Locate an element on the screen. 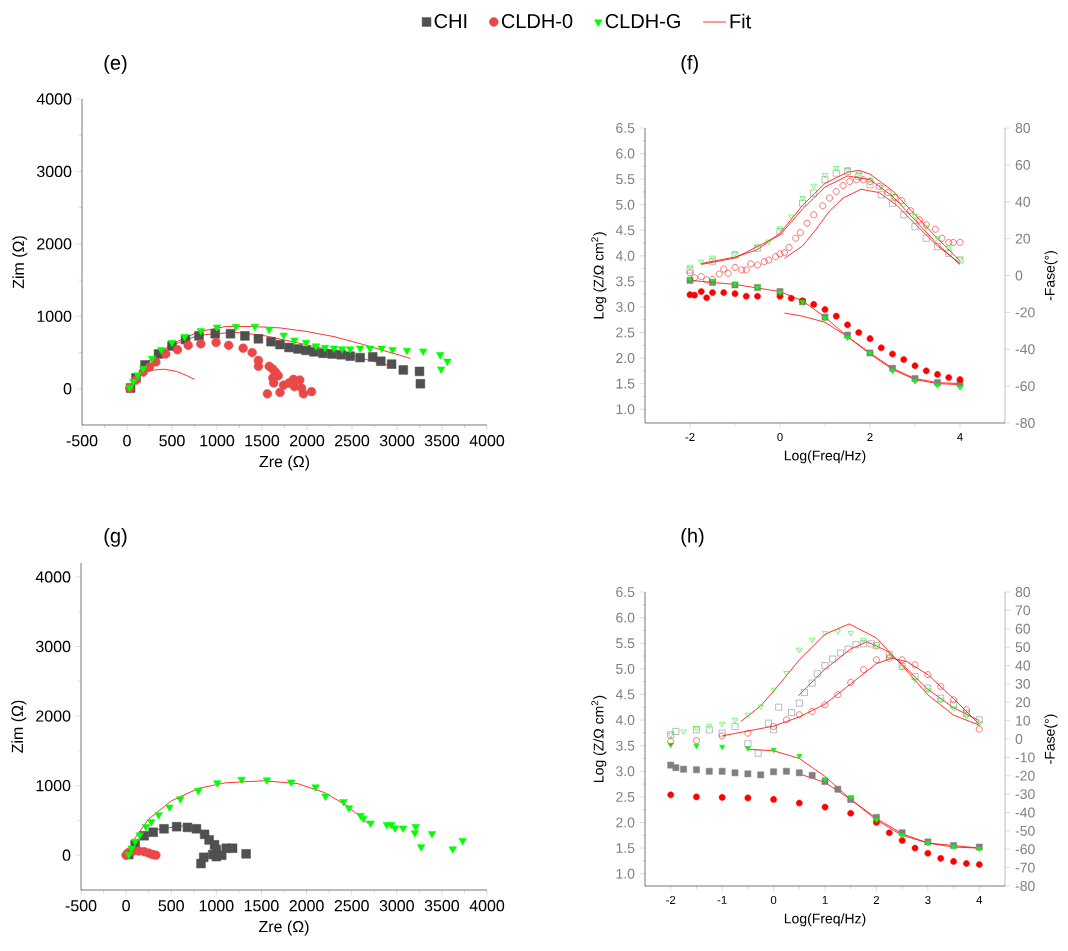 The image size is (1068, 951). chart-title: (g) is located at coordinates (115, 537).